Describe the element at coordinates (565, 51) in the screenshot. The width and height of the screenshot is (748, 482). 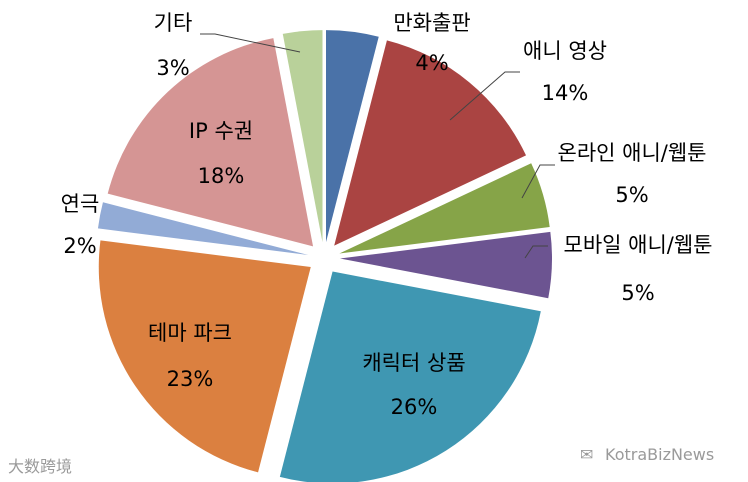
I see `slice-label-2: 애니 영상` at that location.